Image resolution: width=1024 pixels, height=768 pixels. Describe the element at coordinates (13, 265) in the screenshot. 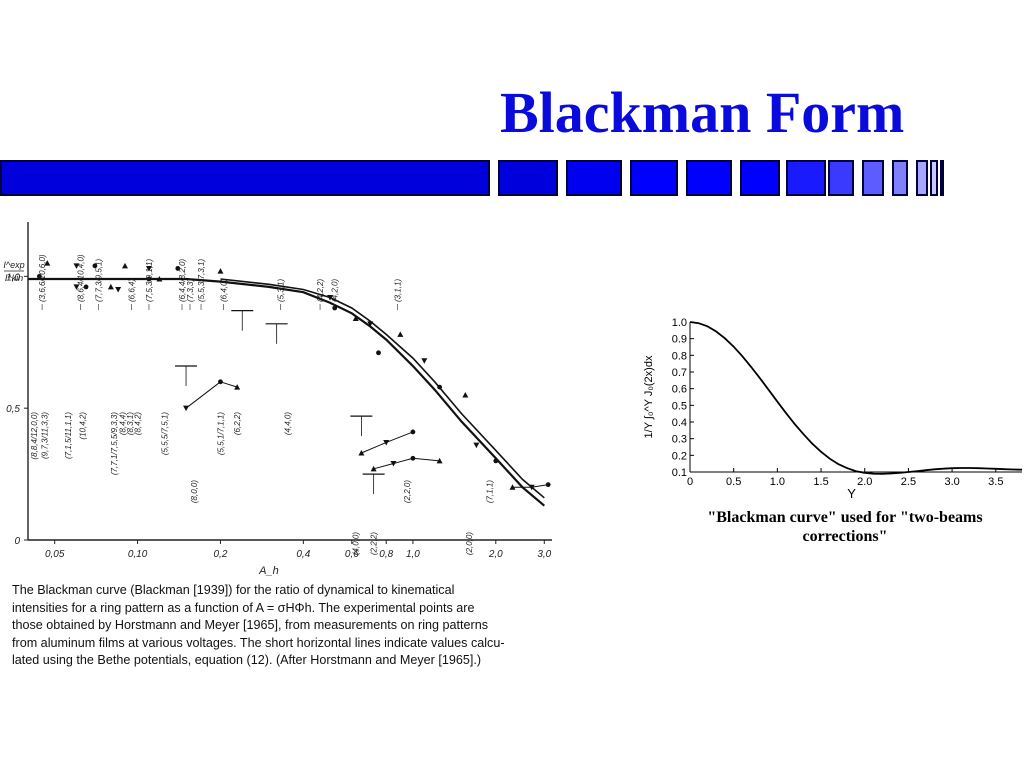

I see `y-axis-label: I^exp` at that location.